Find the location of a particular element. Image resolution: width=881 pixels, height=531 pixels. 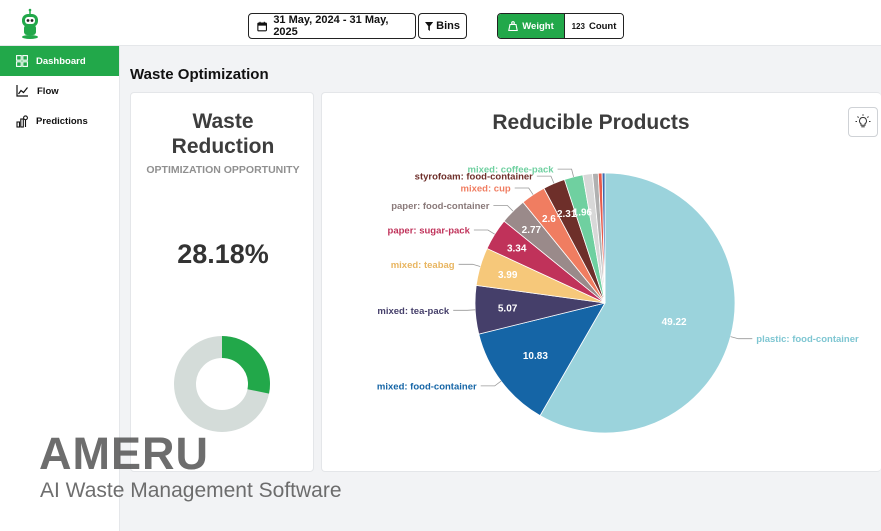

pie-category-label: mixed: tea-pack is located at coordinates (413, 311).